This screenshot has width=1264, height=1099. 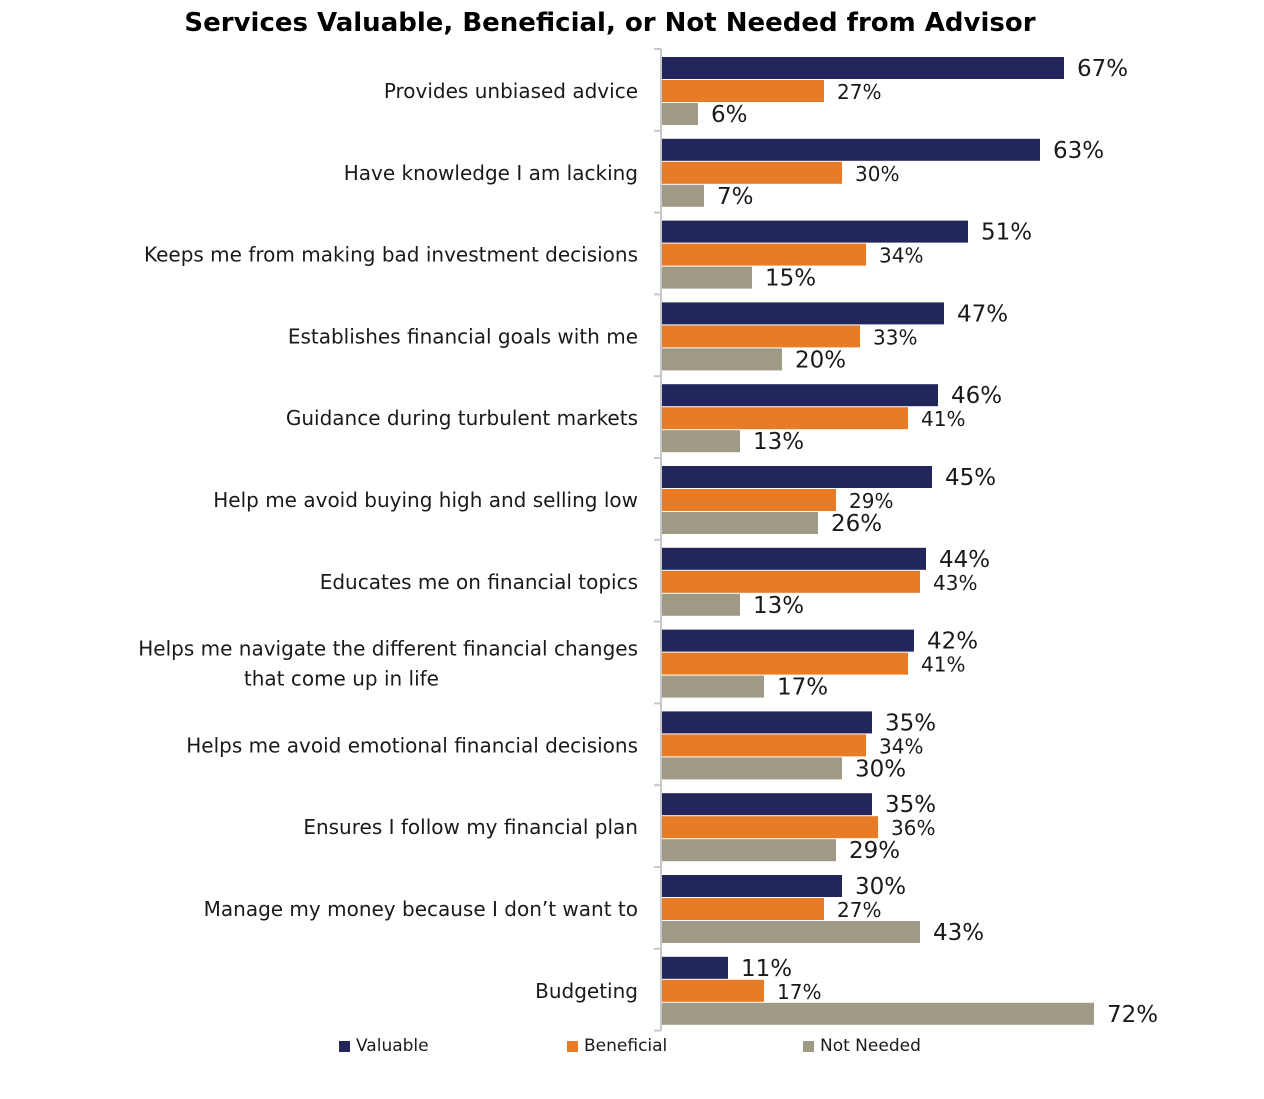 I want to click on category-label: Provides unbiased advice, so click(x=511, y=91).